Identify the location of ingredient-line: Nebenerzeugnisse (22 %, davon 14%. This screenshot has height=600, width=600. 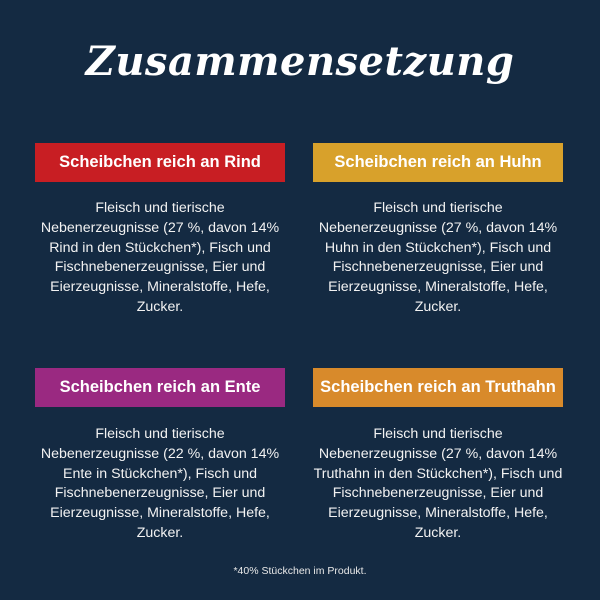
(160, 453).